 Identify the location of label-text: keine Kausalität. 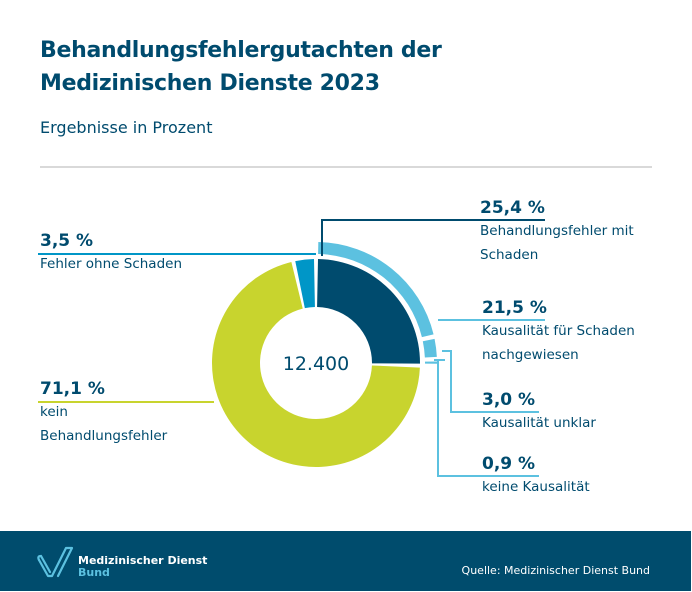
(536, 487).